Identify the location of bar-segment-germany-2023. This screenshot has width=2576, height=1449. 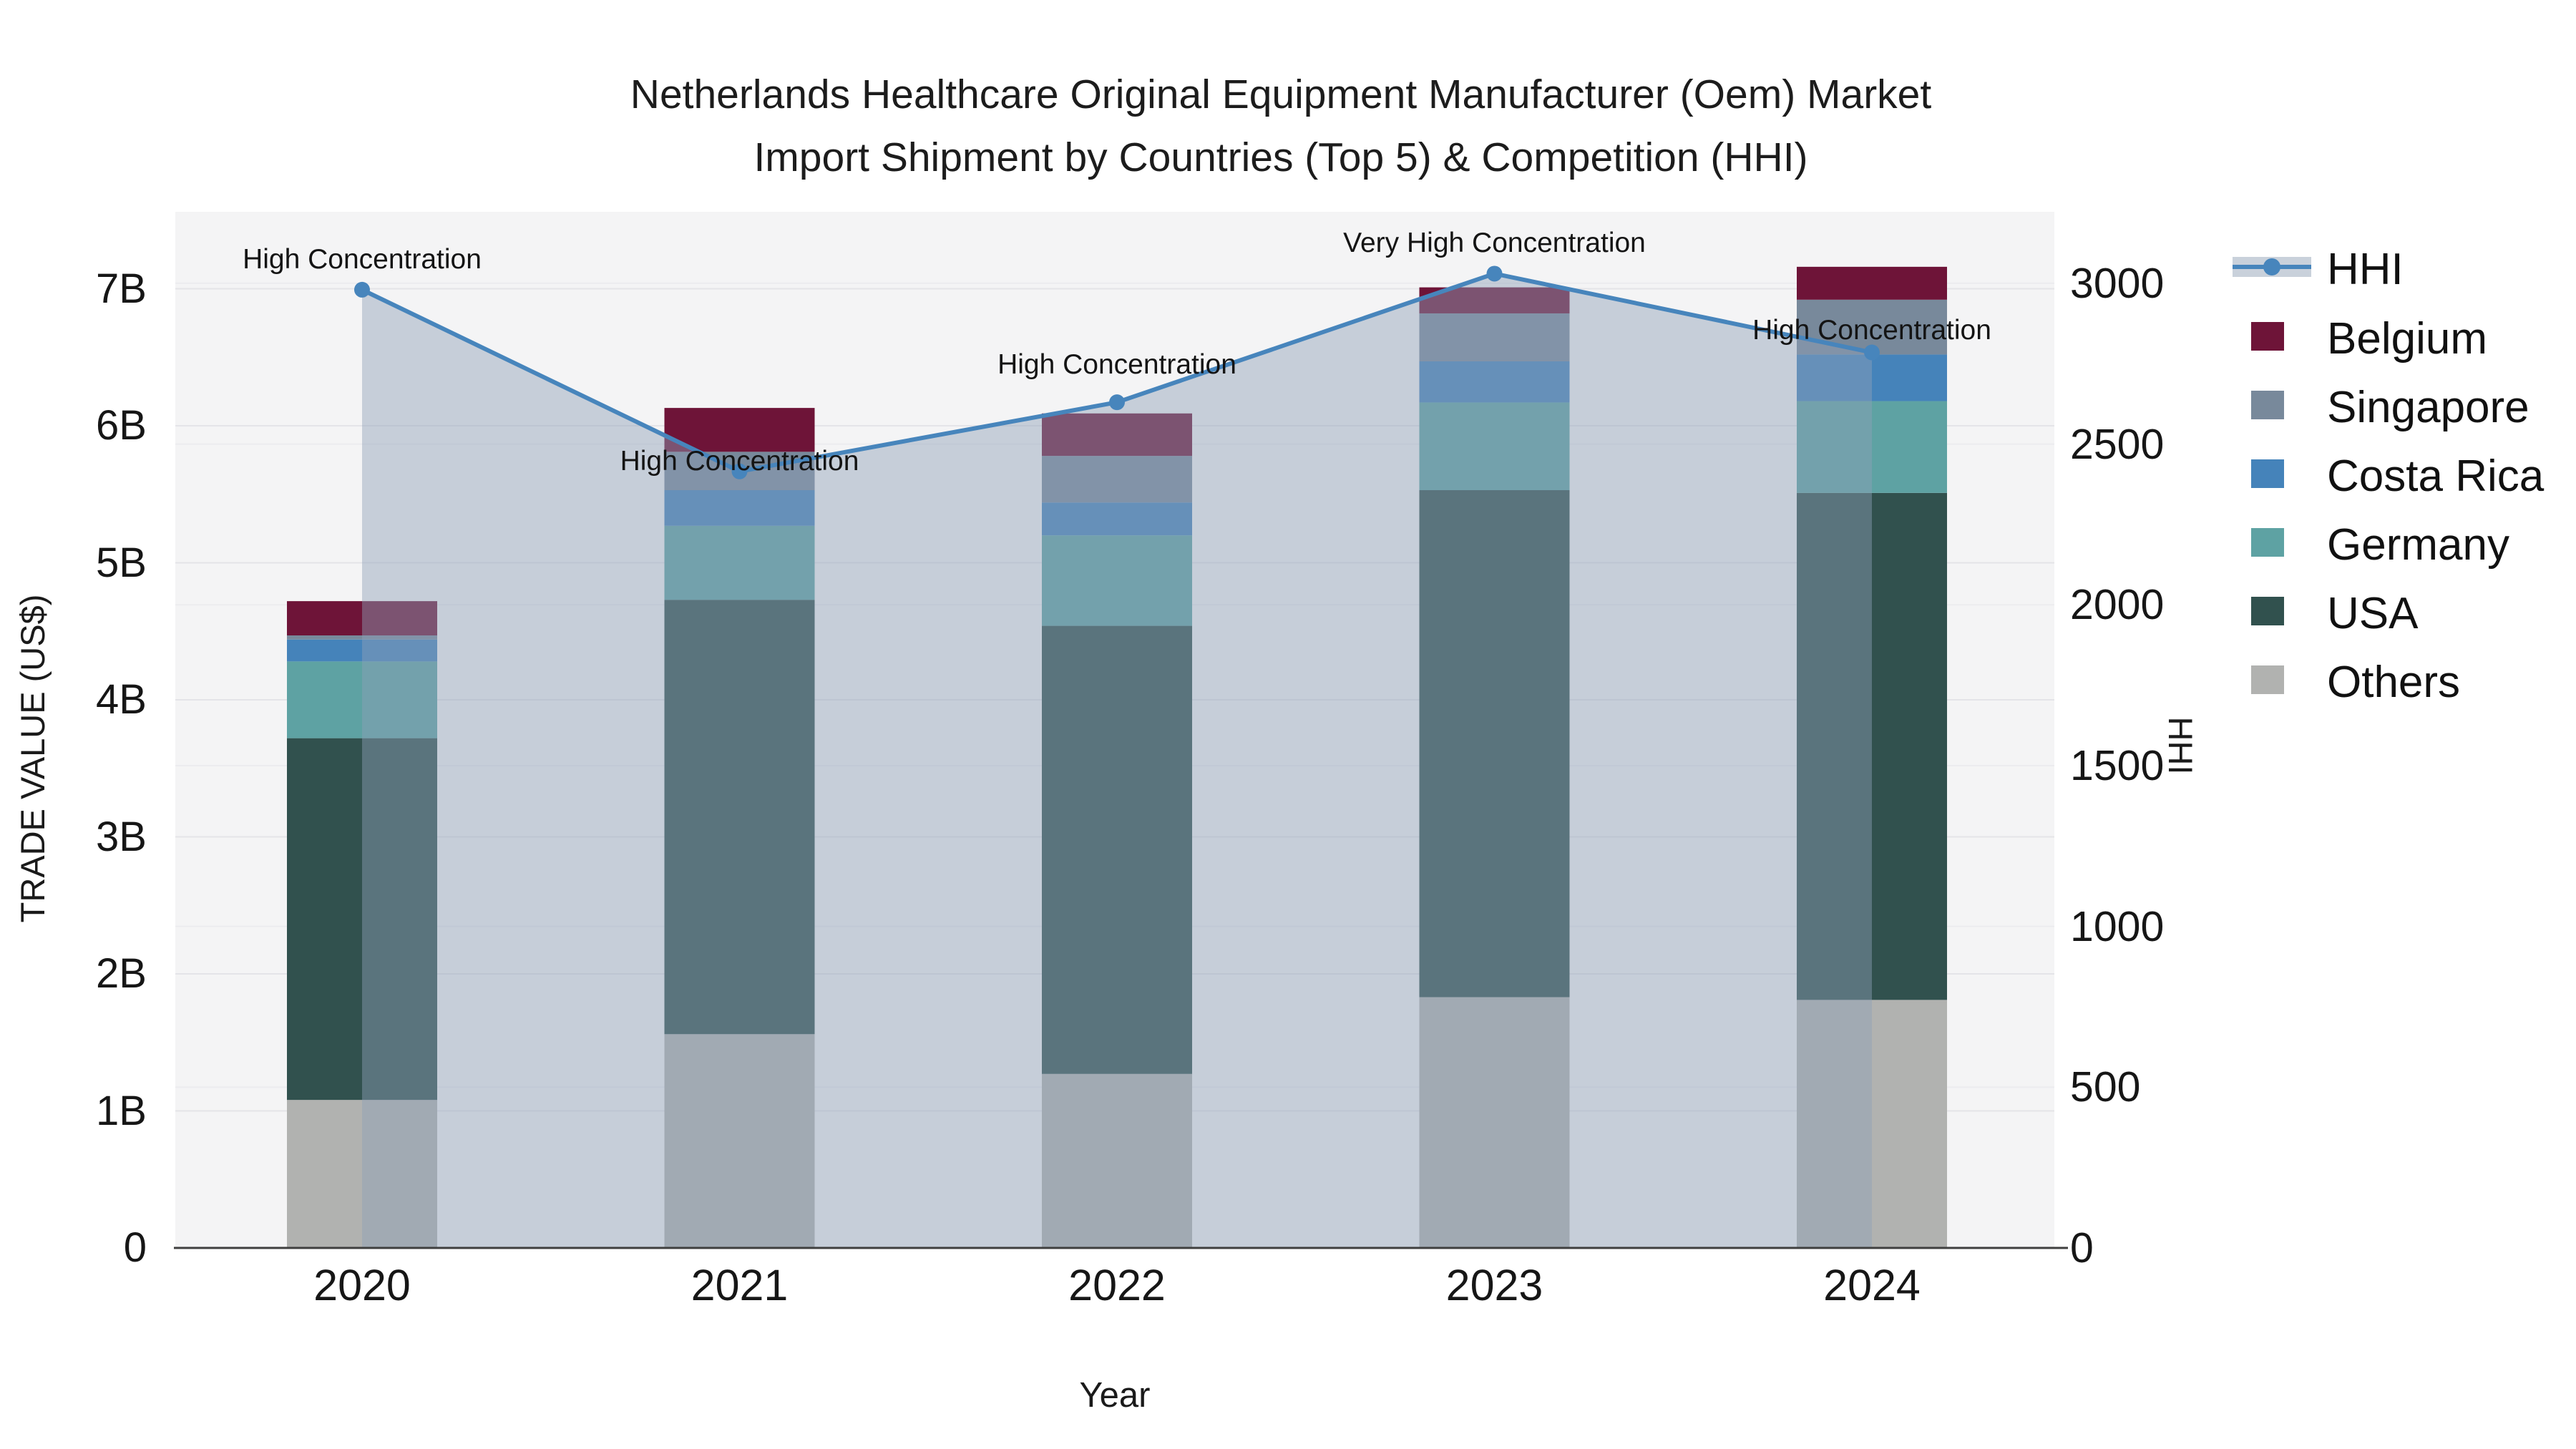
(1495, 446).